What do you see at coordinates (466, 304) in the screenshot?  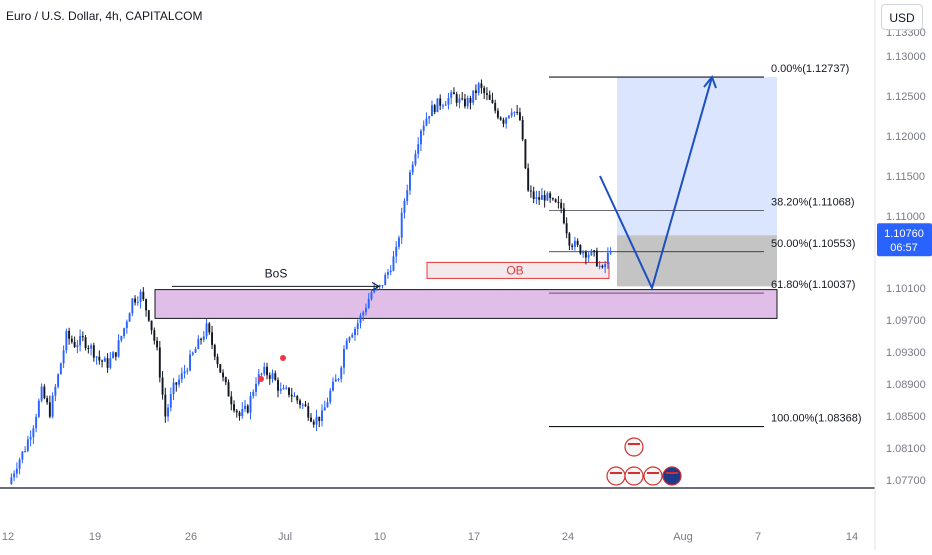 I see `demand-zone` at bounding box center [466, 304].